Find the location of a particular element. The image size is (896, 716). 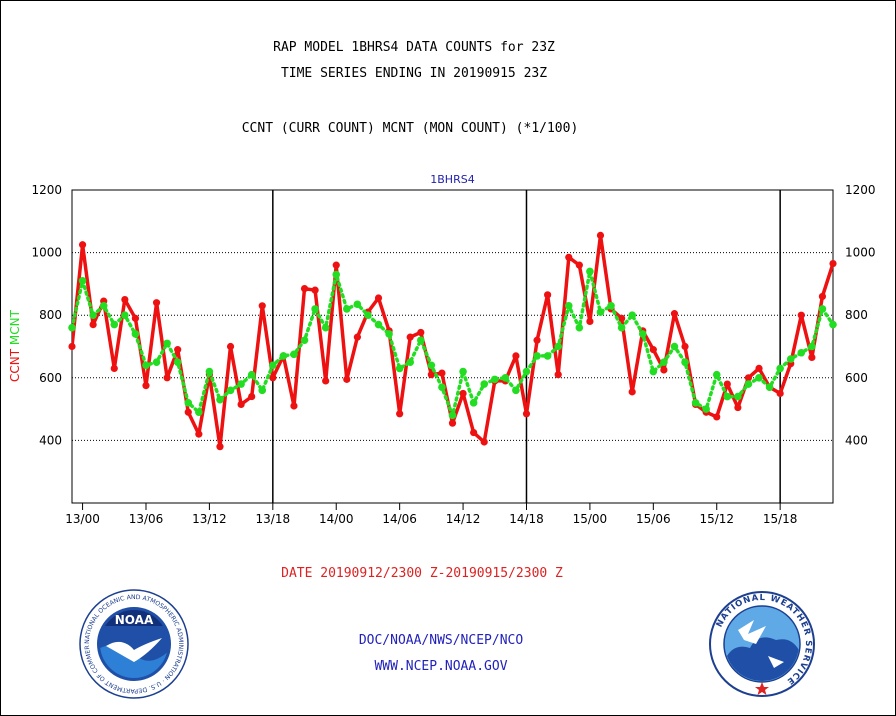

nws-logo: NATIONAL WEATHER SERVICE is located at coordinates (762, 644).